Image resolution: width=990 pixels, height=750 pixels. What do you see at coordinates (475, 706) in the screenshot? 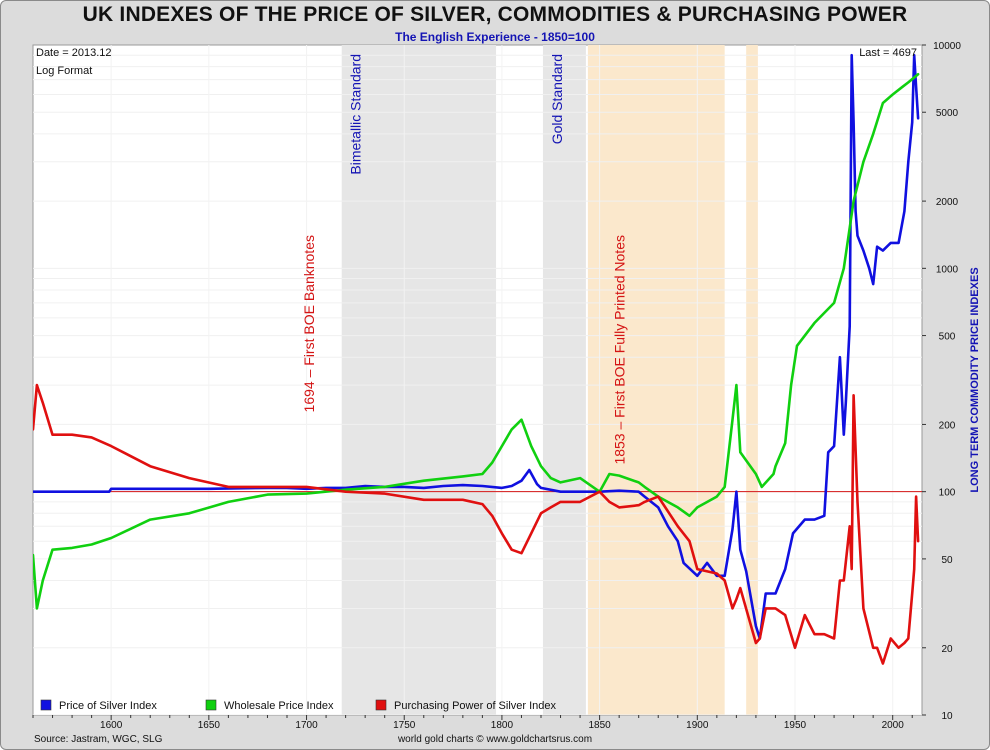
I see `legend-label-2: Purchasing Power of Silver Index` at bounding box center [475, 706].